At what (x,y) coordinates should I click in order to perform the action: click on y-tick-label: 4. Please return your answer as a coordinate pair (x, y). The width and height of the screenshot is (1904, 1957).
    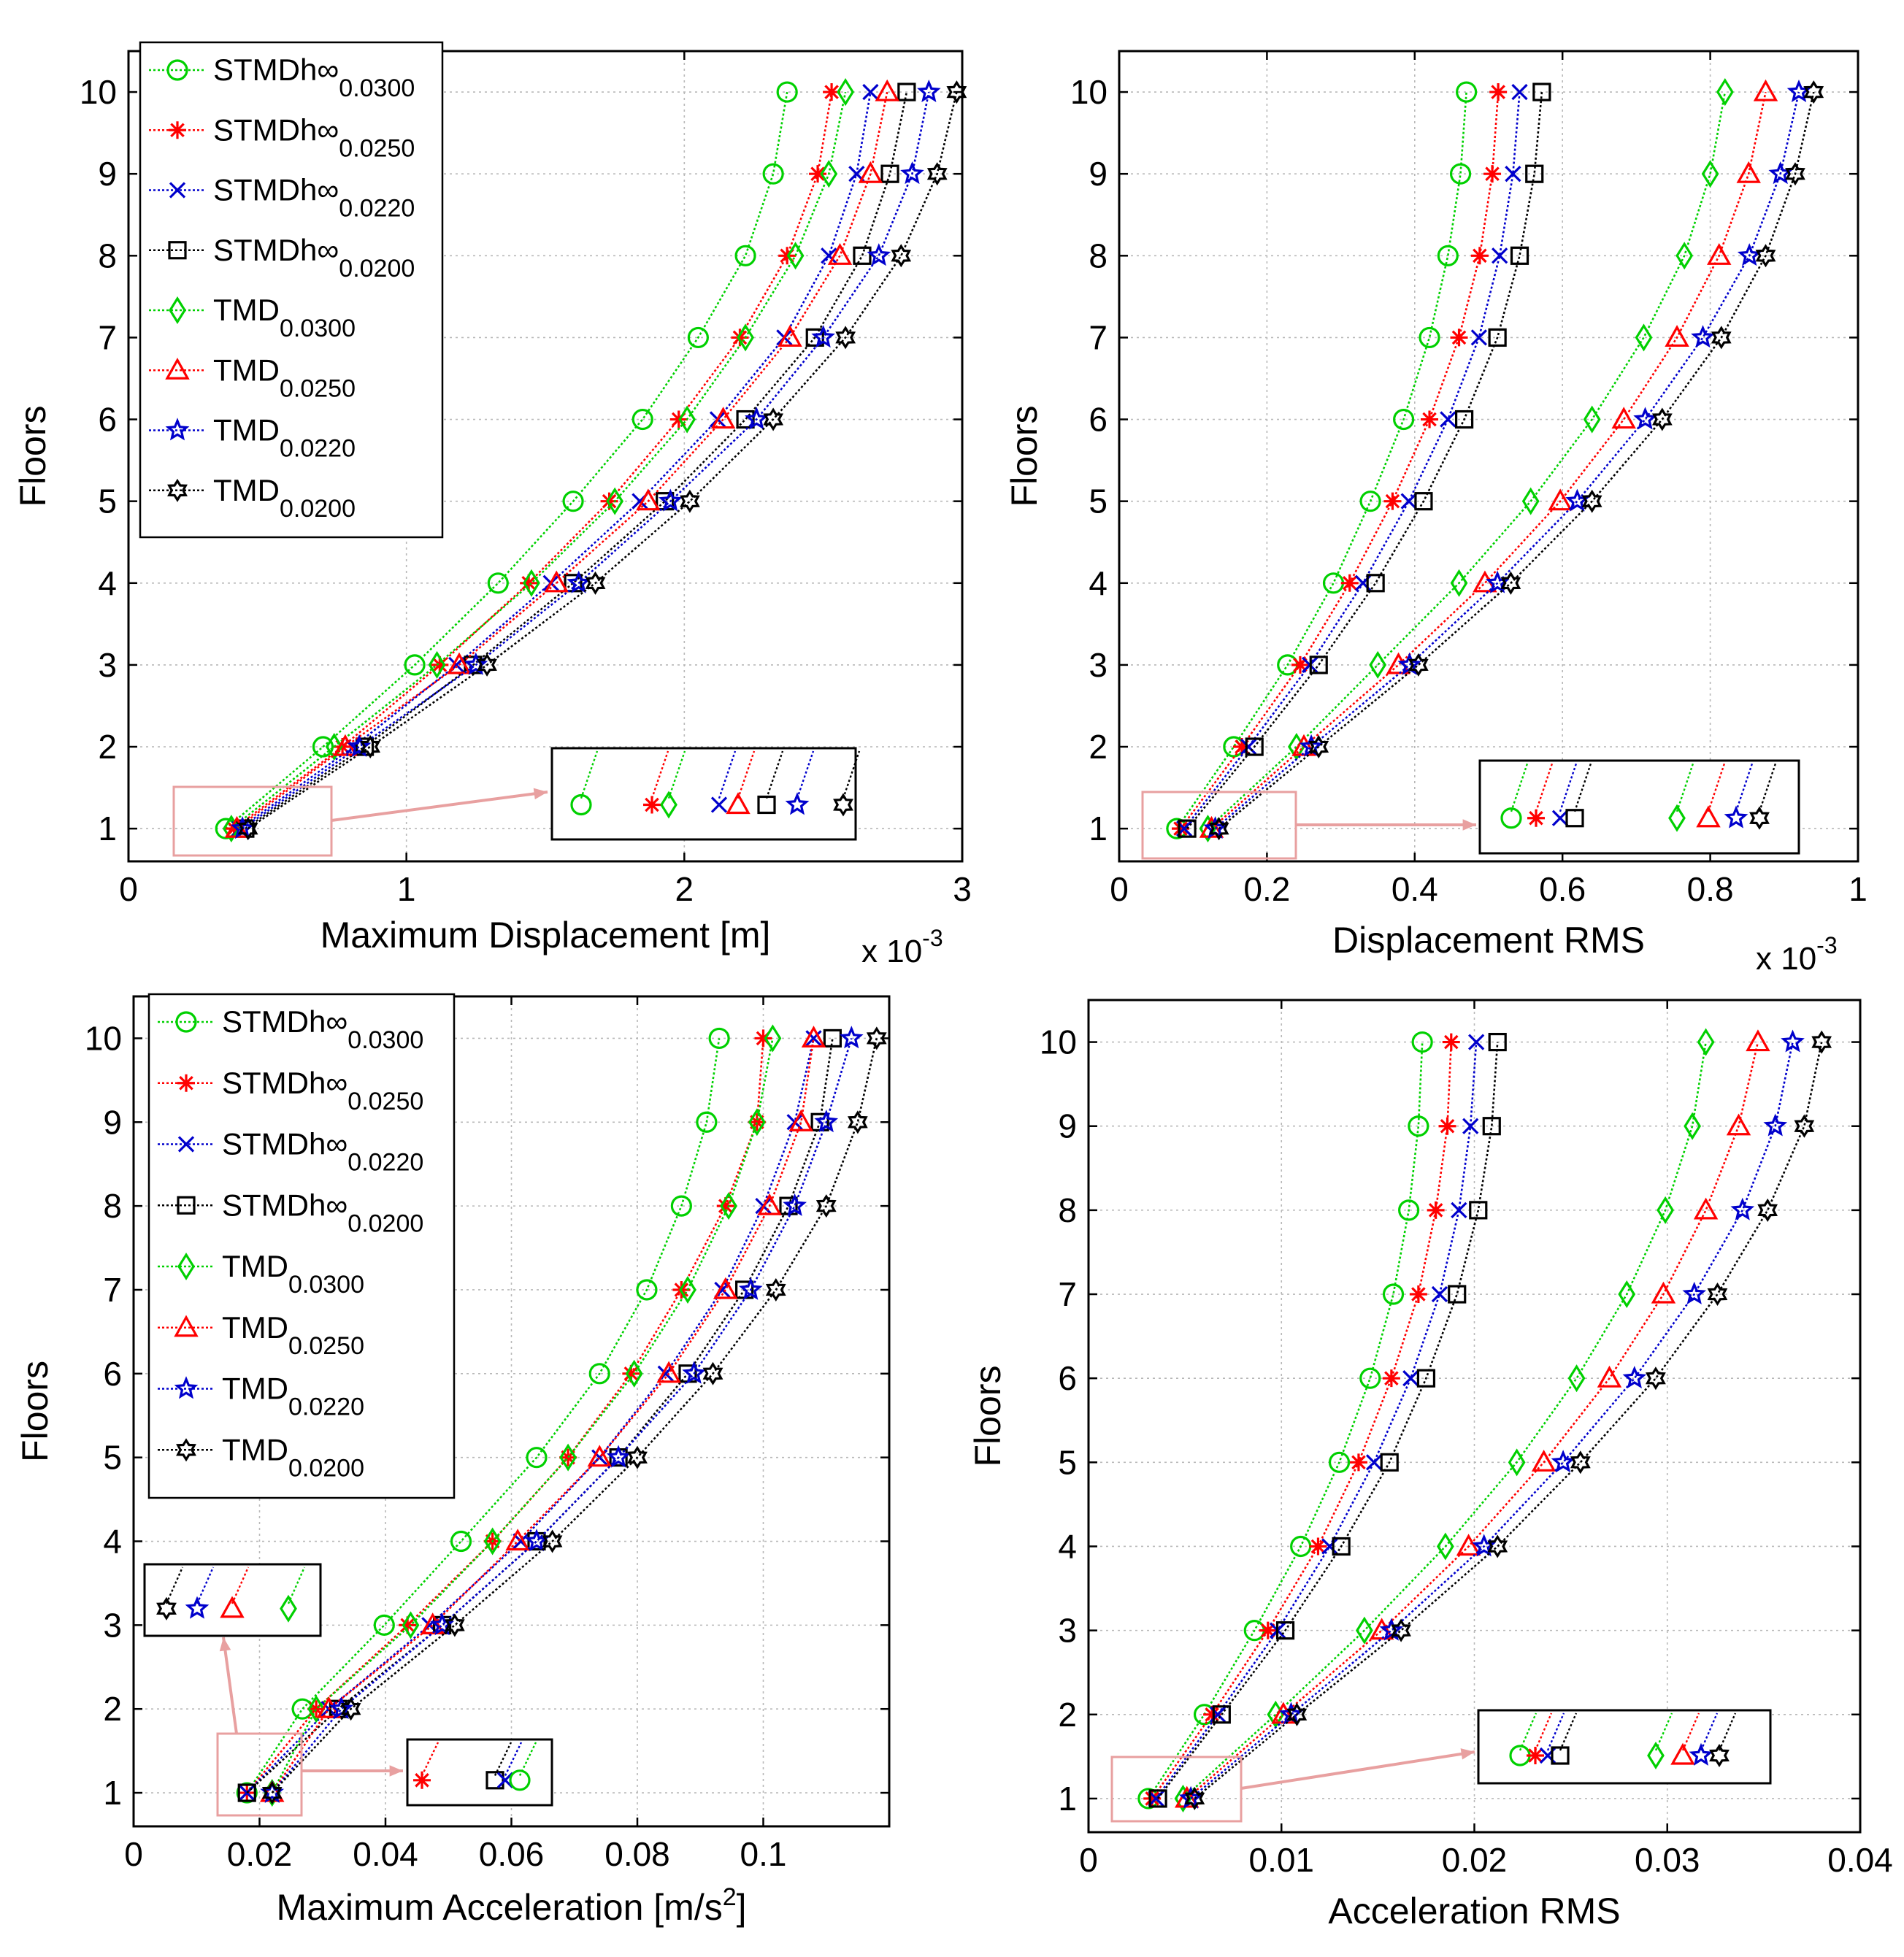
    Looking at the image, I should click on (1067, 1546).